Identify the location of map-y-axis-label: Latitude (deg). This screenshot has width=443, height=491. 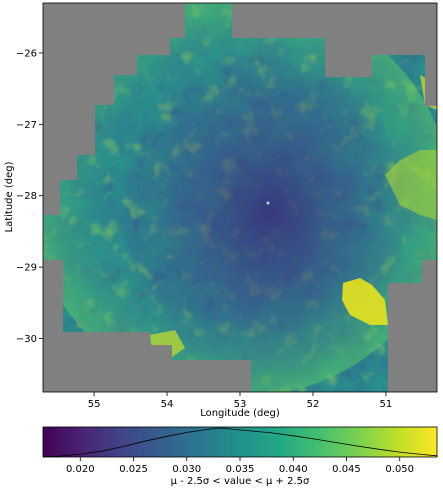
(9, 196).